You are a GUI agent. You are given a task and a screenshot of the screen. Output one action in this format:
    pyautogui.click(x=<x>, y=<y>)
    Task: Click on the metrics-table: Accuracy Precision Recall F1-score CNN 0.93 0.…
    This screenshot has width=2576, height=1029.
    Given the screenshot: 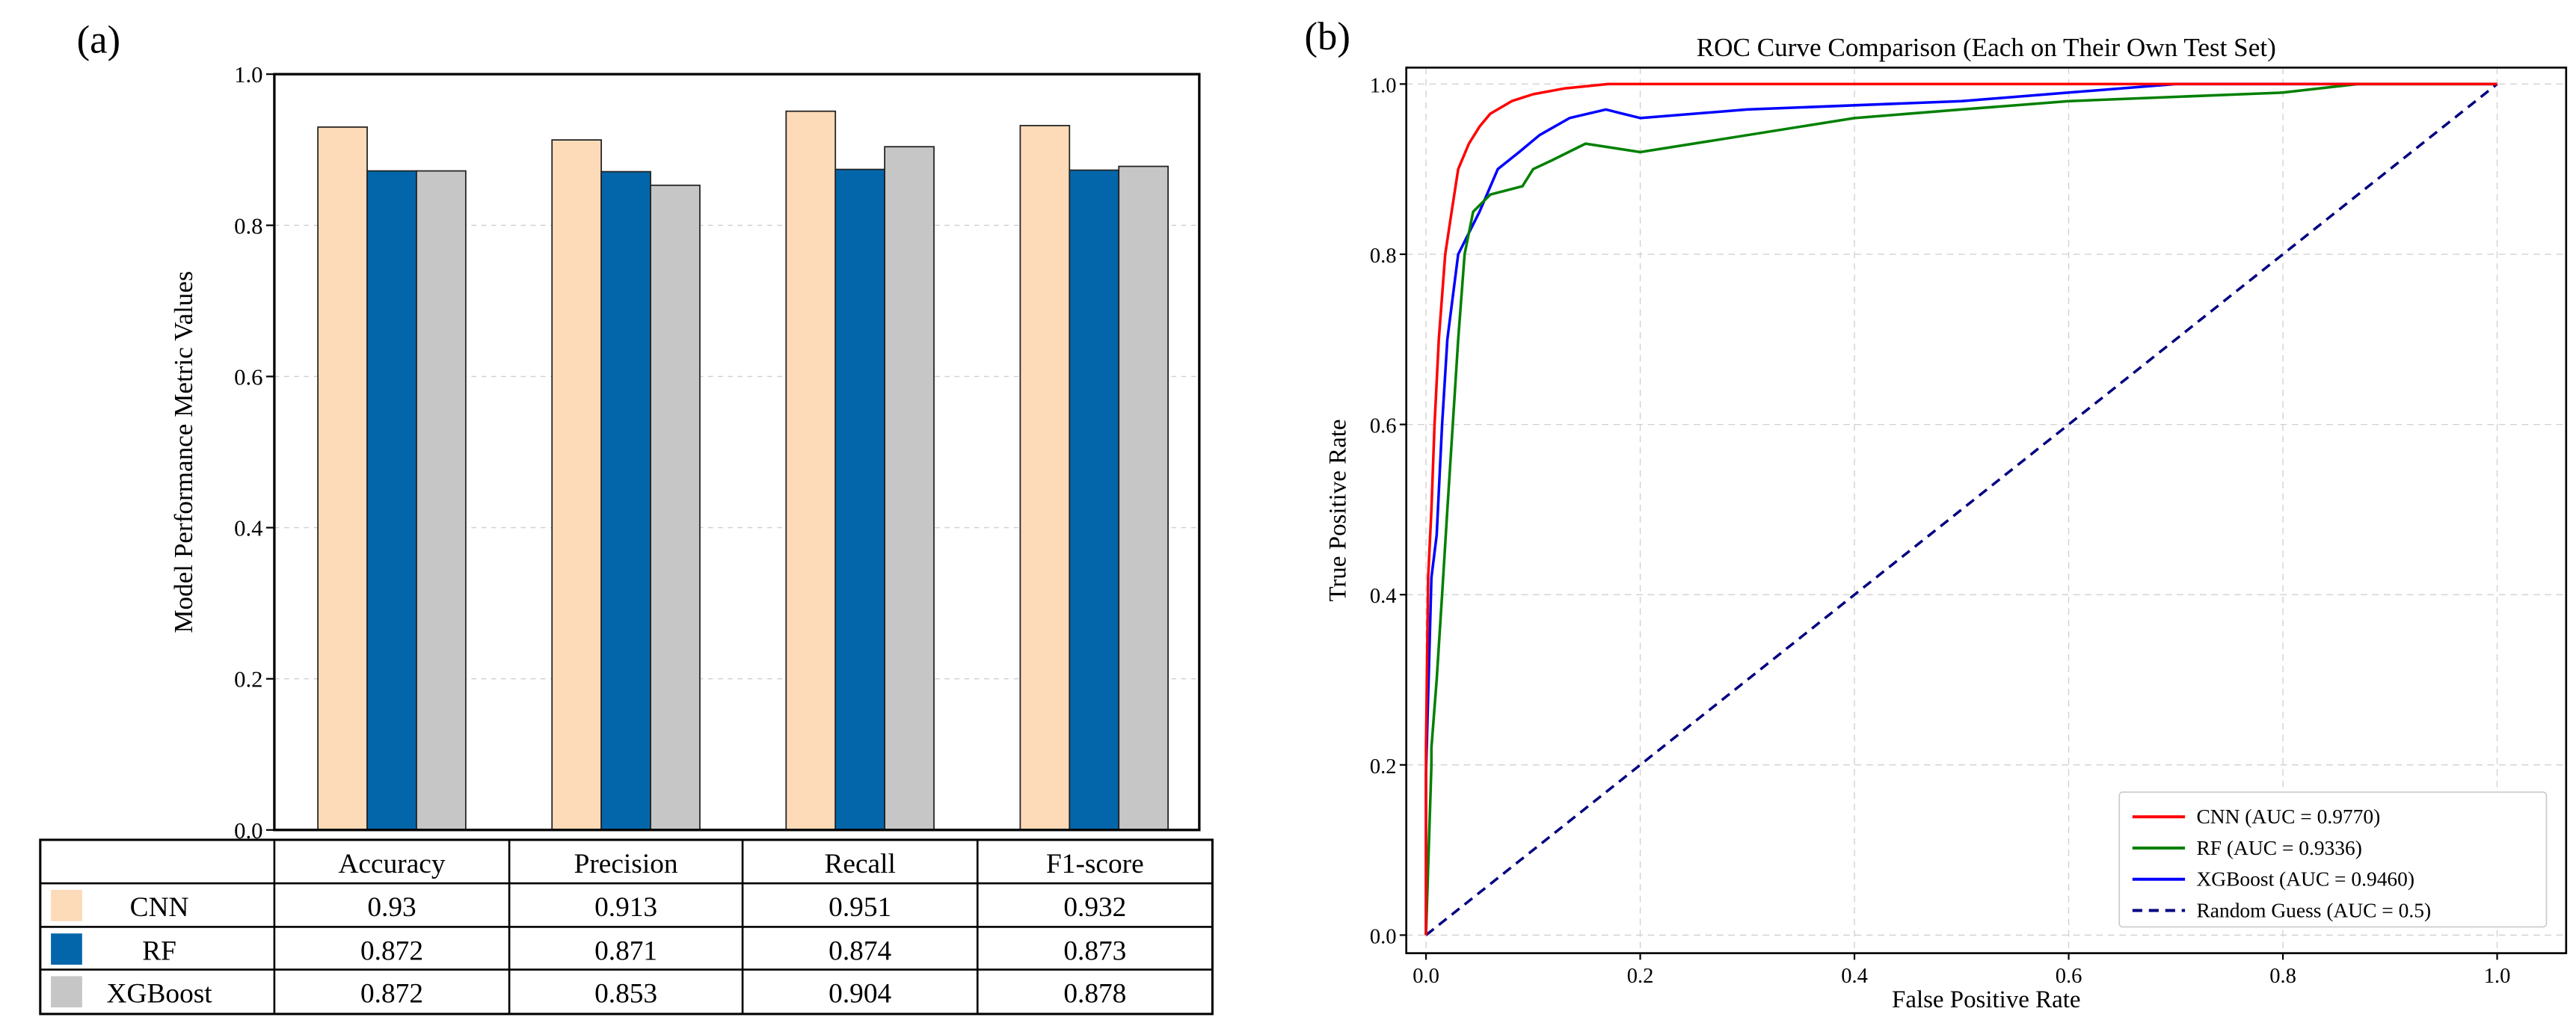 What is the action you would take?
    pyautogui.click(x=626, y=927)
    